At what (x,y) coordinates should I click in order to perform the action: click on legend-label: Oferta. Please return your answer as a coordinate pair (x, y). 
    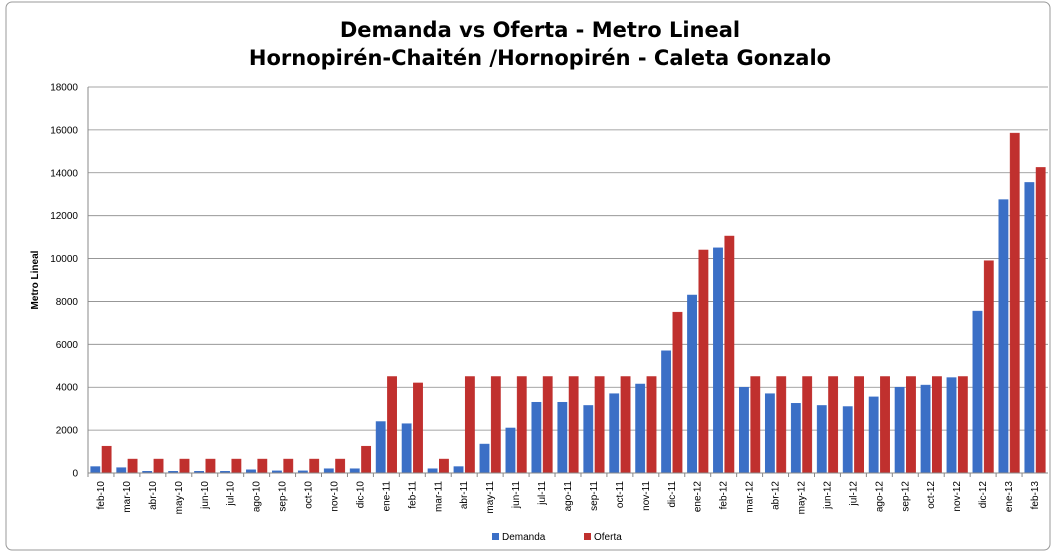
    Looking at the image, I should click on (608, 537).